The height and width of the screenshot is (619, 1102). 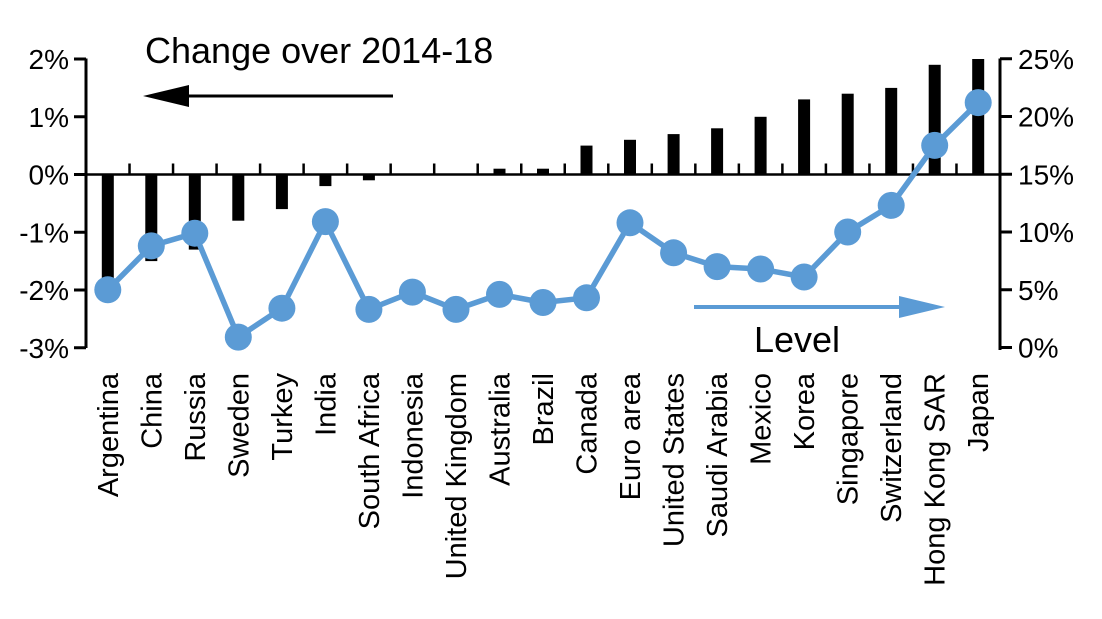 I want to click on category-label: Hong Kong SAR, so click(x=936, y=479).